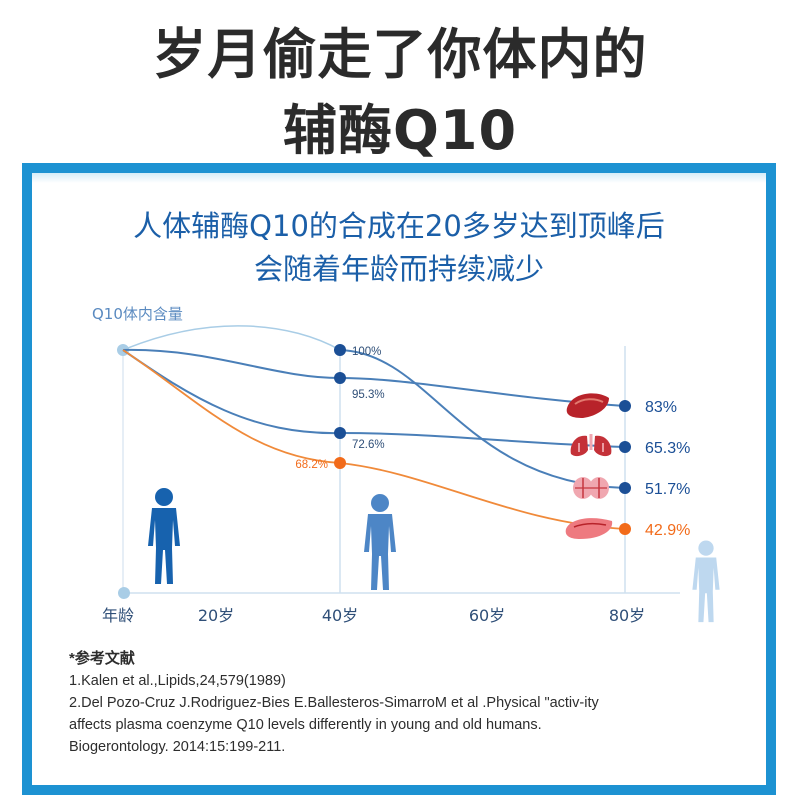 The image size is (800, 800). I want to click on curve-heart, so click(482, 419).